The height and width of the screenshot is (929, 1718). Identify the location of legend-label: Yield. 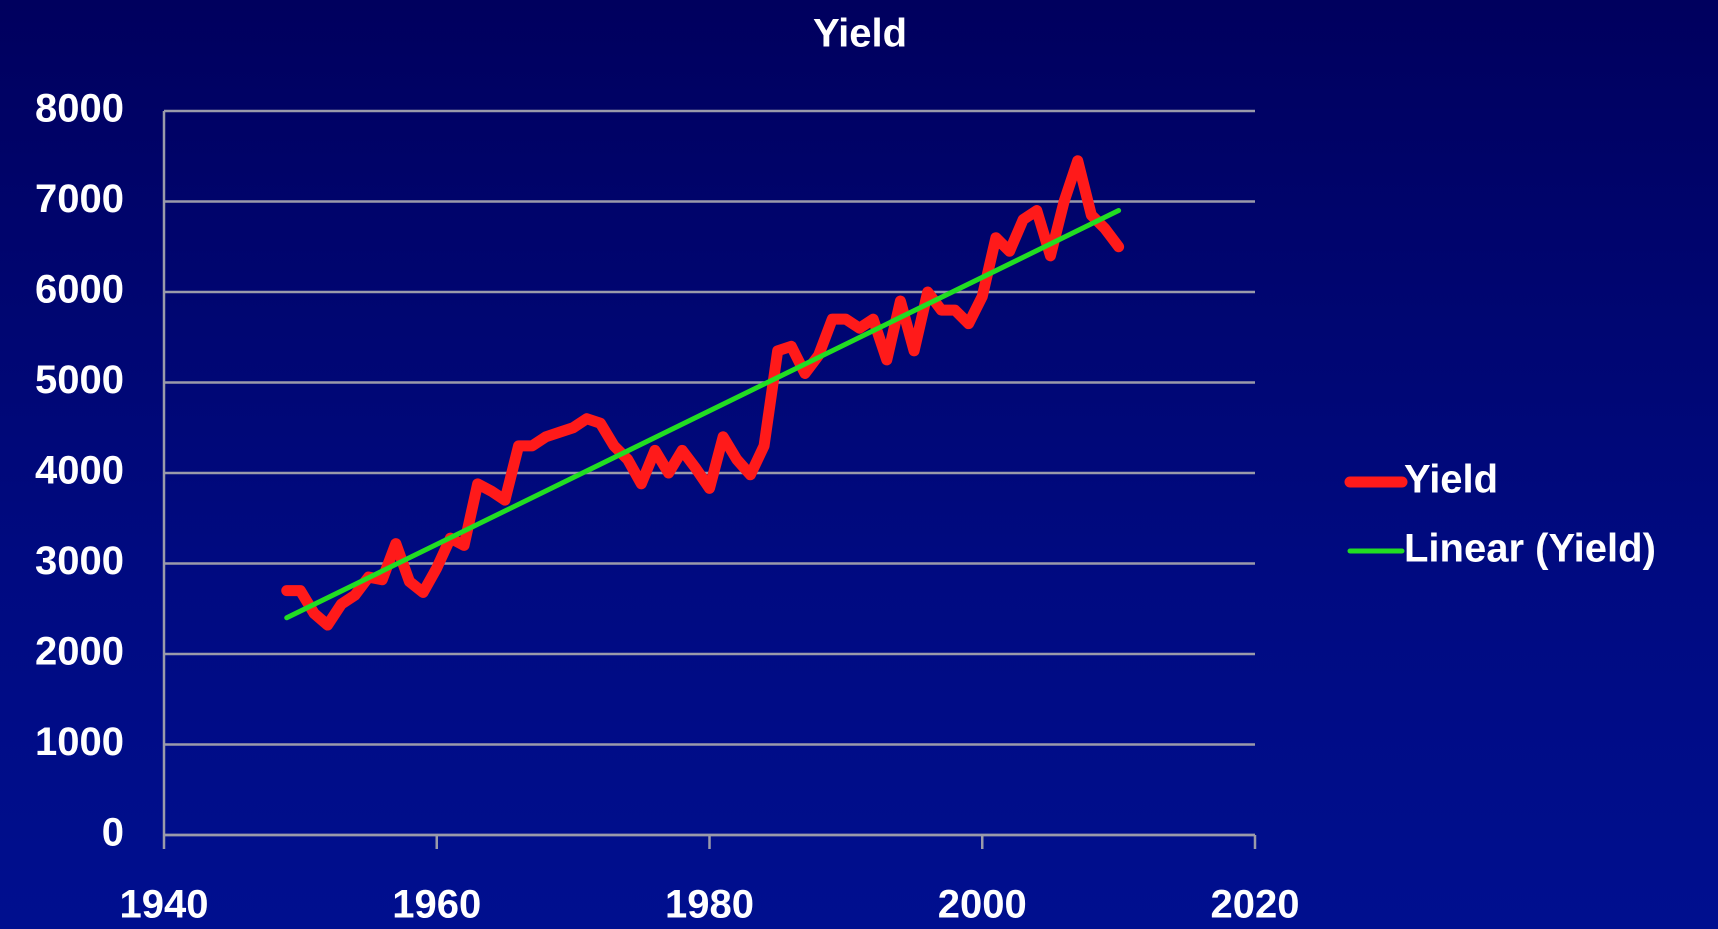
(1451, 480).